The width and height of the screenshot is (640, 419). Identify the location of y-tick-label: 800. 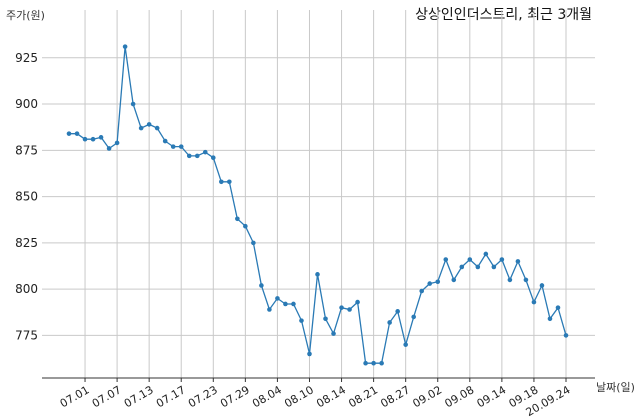
(26, 289).